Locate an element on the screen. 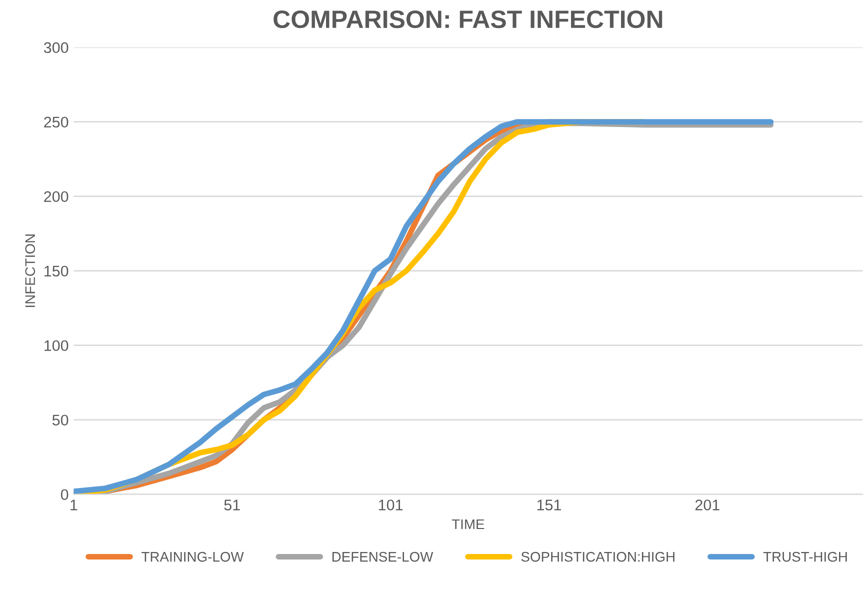 Image resolution: width=867 pixels, height=592 pixels. legend-label: SOPHISTICATION:HIGH is located at coordinates (597, 557).